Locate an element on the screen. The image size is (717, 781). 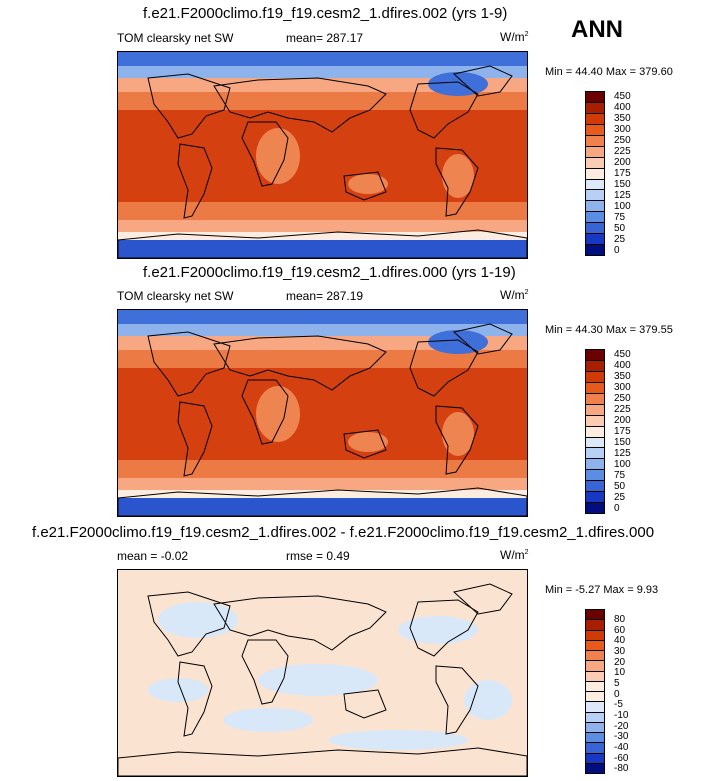
colorbar-tick-label: 150 is located at coordinates (622, 184).